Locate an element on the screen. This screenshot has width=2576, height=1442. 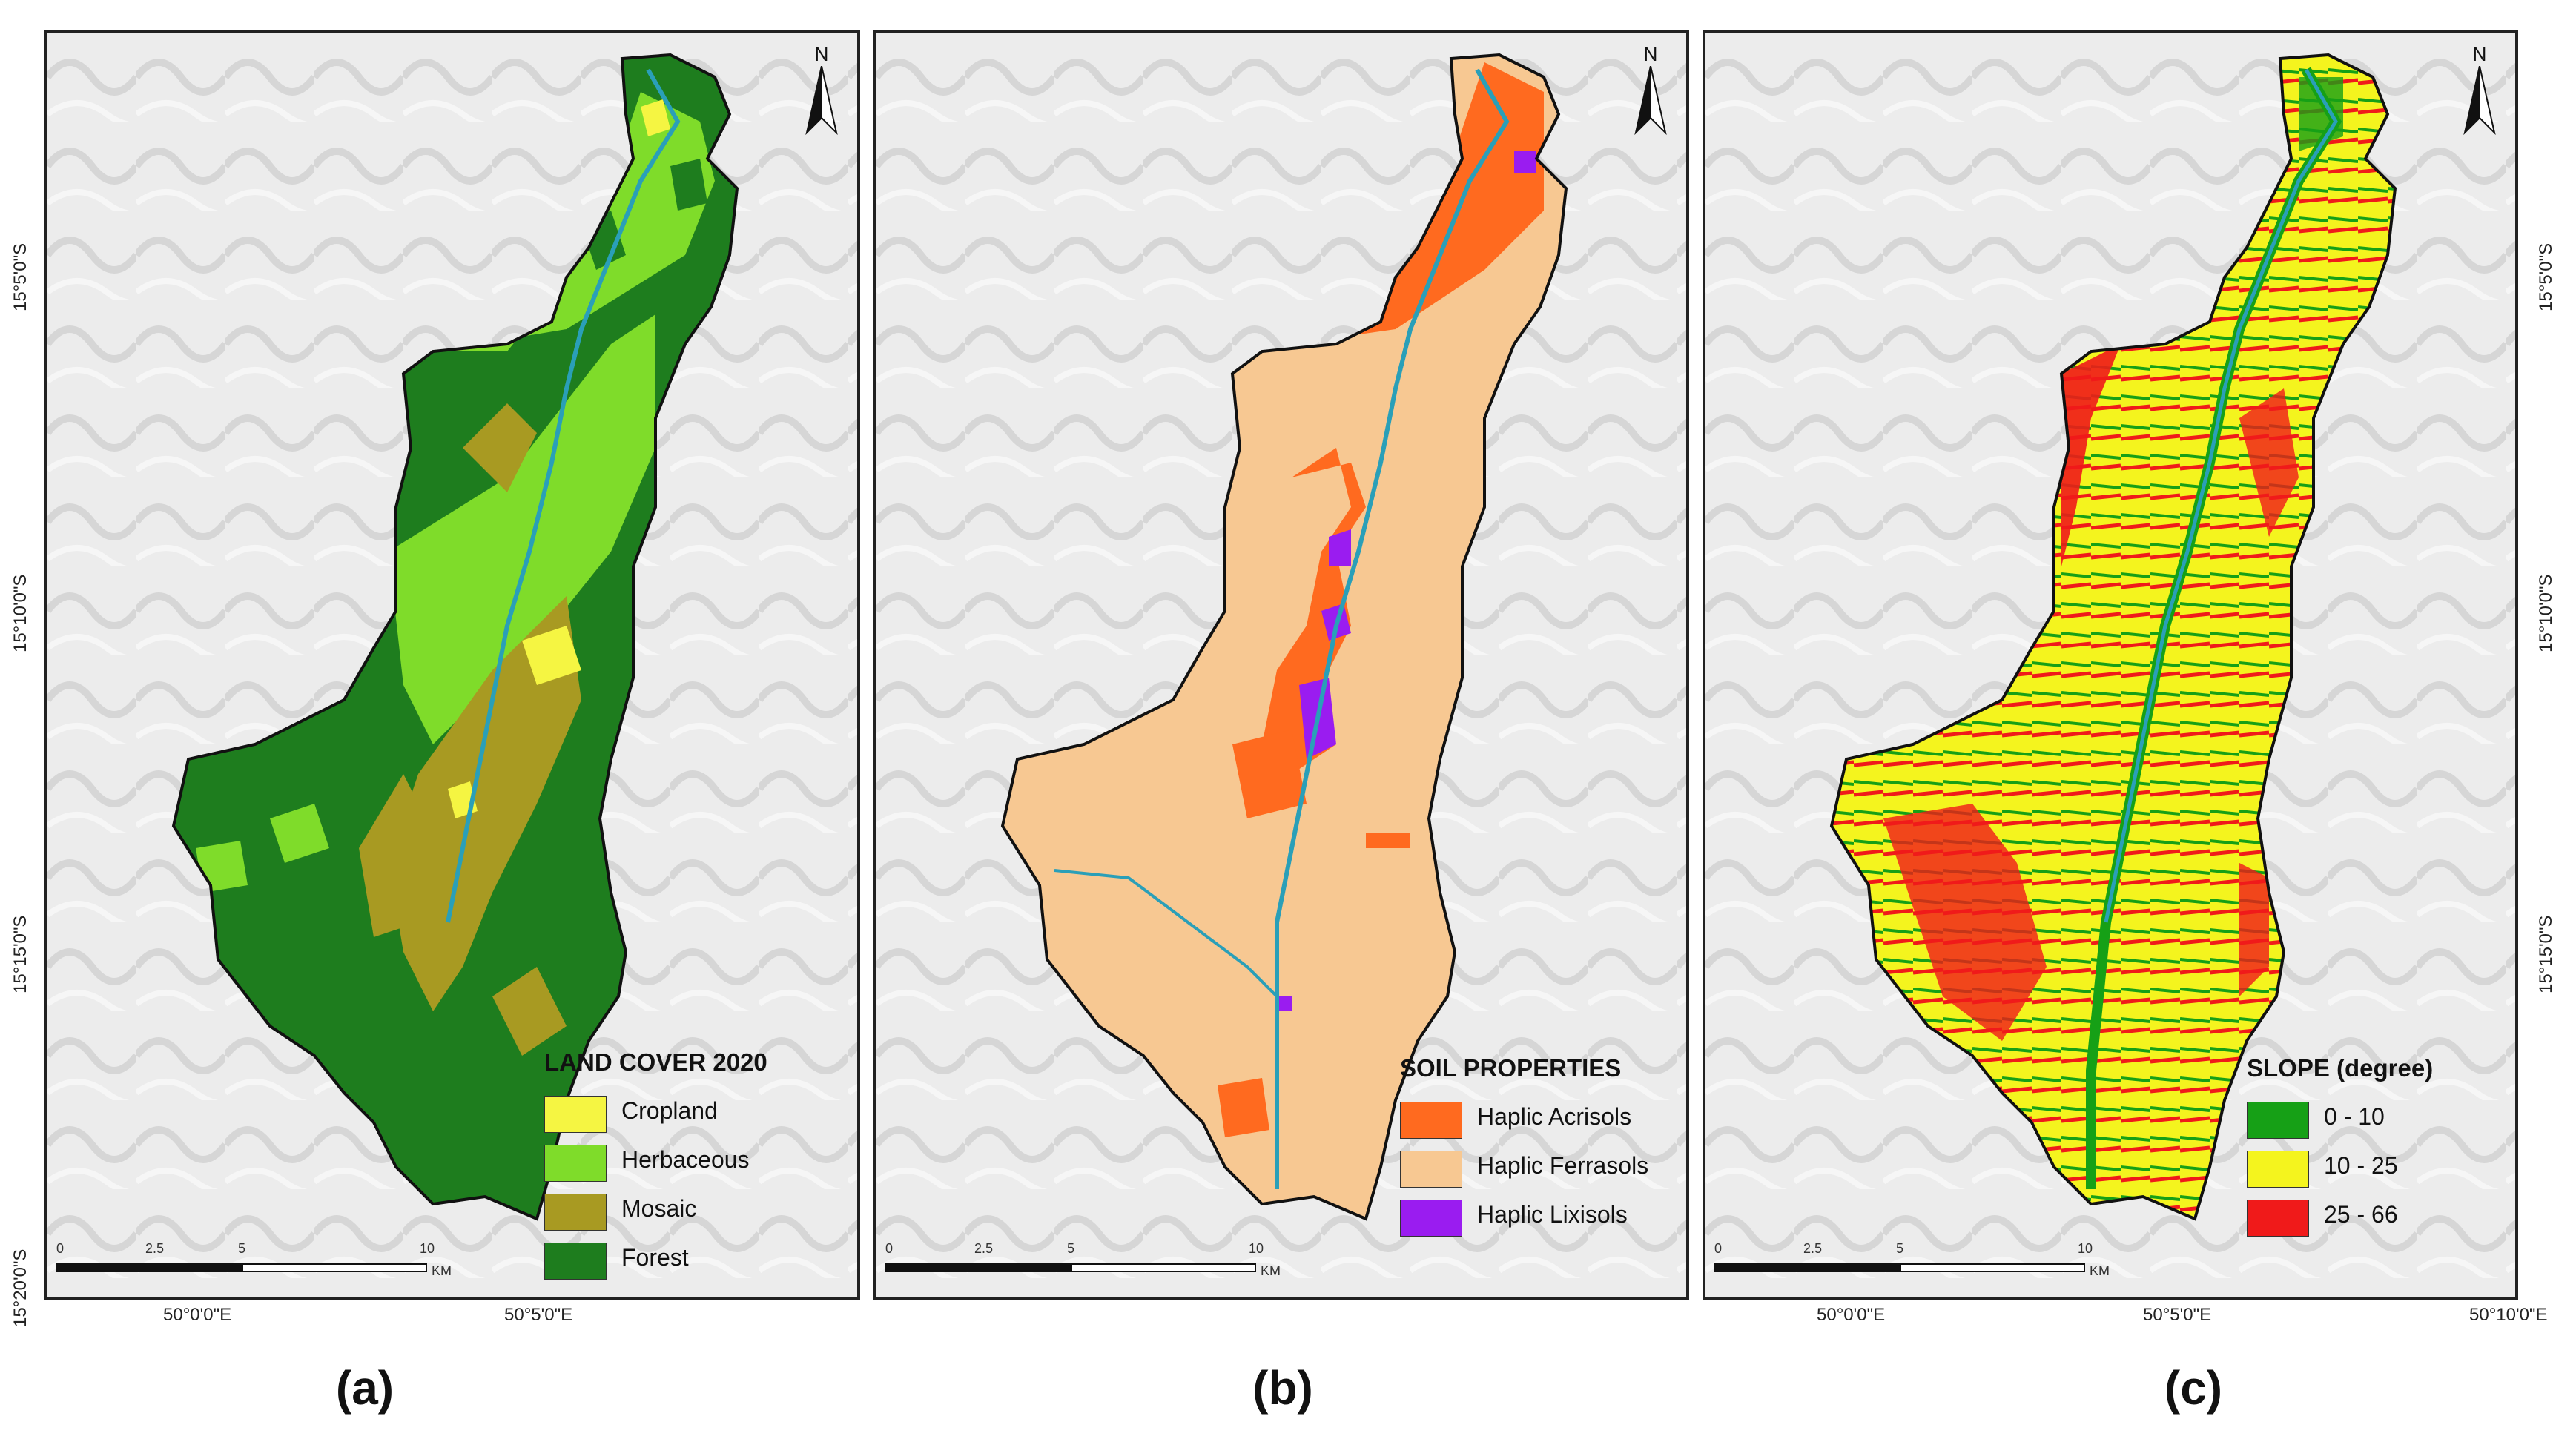
legend-label: Herbaceous is located at coordinates (685, 1160).